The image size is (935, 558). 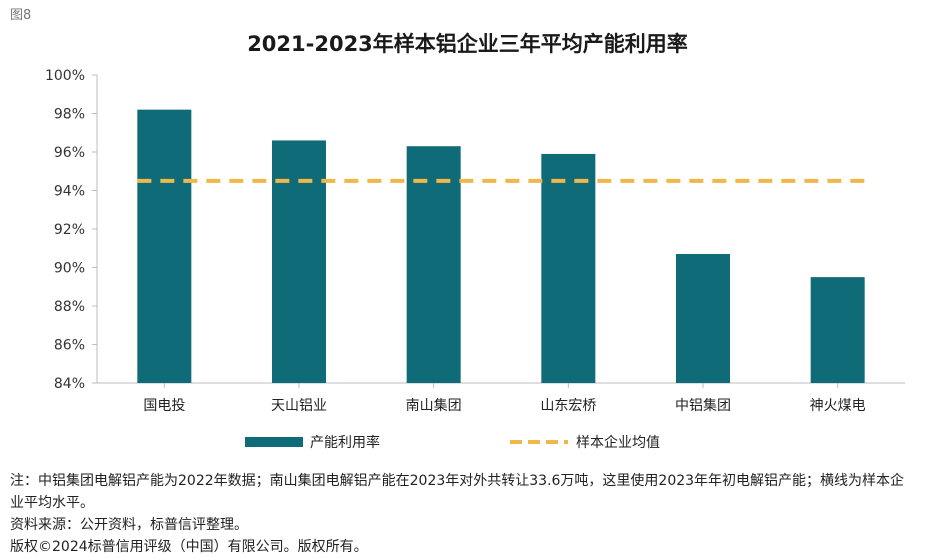 I want to click on x-tick-label: 山东宏桥, so click(x=568, y=406).